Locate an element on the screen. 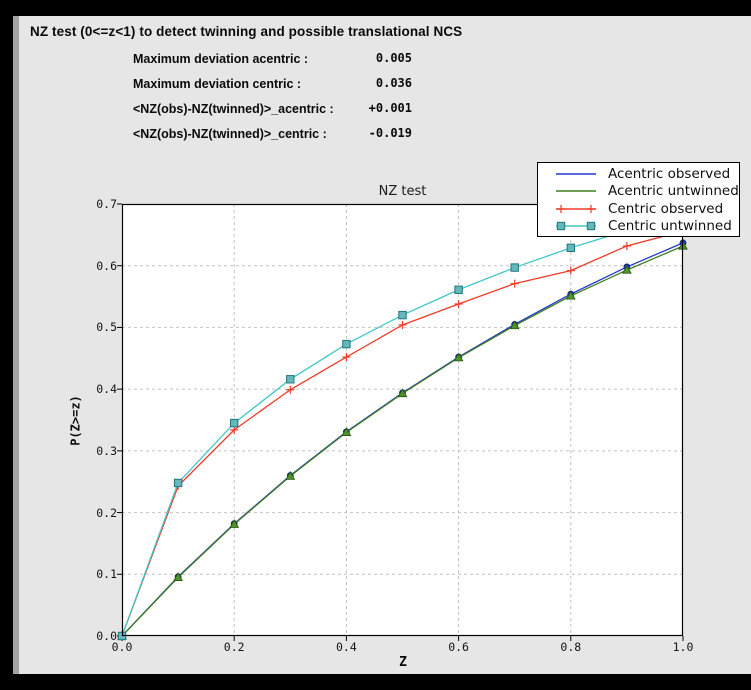  y-tick-label: 0.6 is located at coordinates (106, 265).